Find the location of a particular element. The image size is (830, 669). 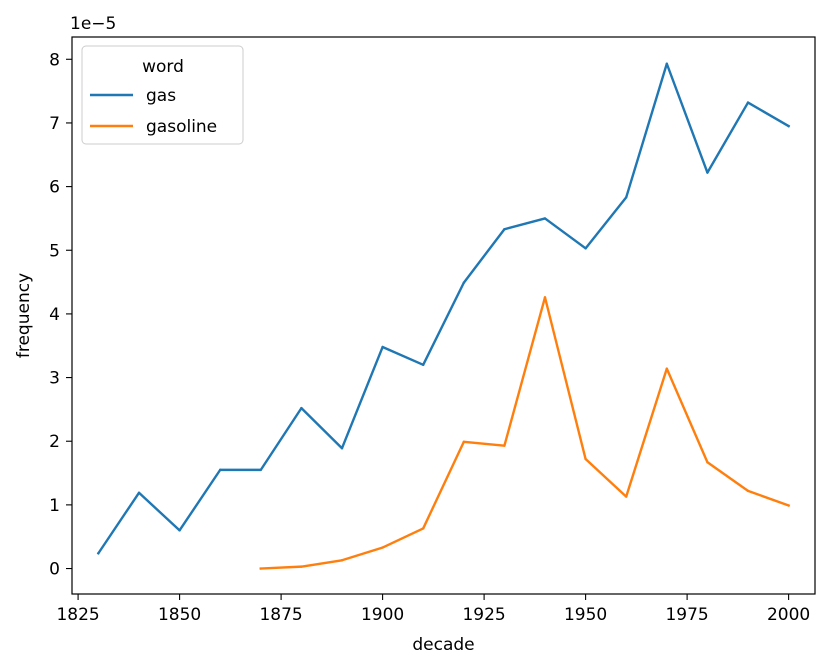

y-axis: 0 1 2 3 4 5 6 7 8 is located at coordinates (60, 315).